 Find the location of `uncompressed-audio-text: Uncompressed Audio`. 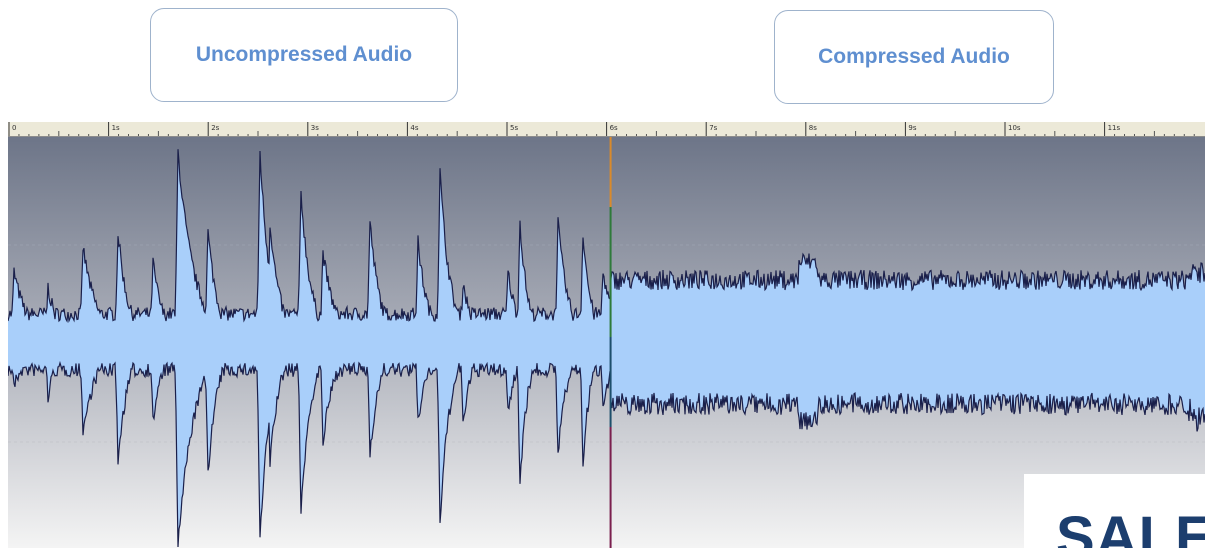

uncompressed-audio-text: Uncompressed Audio is located at coordinates (304, 54).